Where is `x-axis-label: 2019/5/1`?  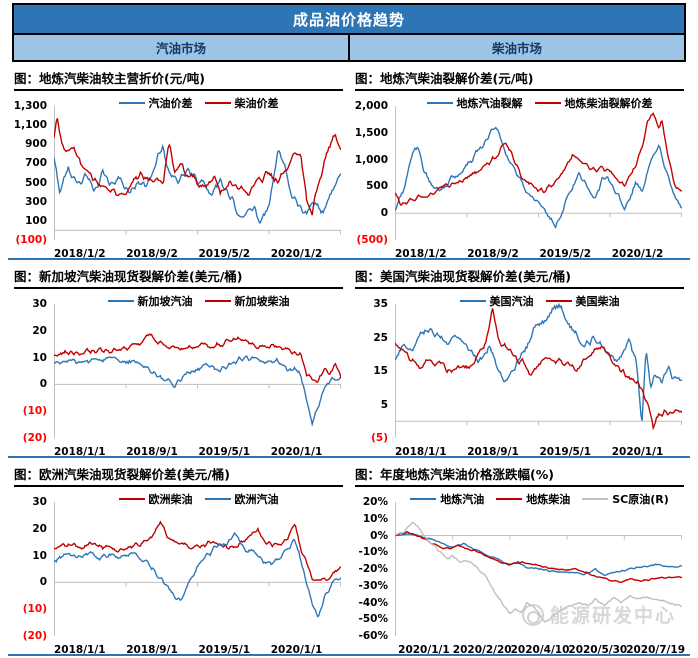
x-axis-label: 2019/5/1 is located at coordinates (224, 452).